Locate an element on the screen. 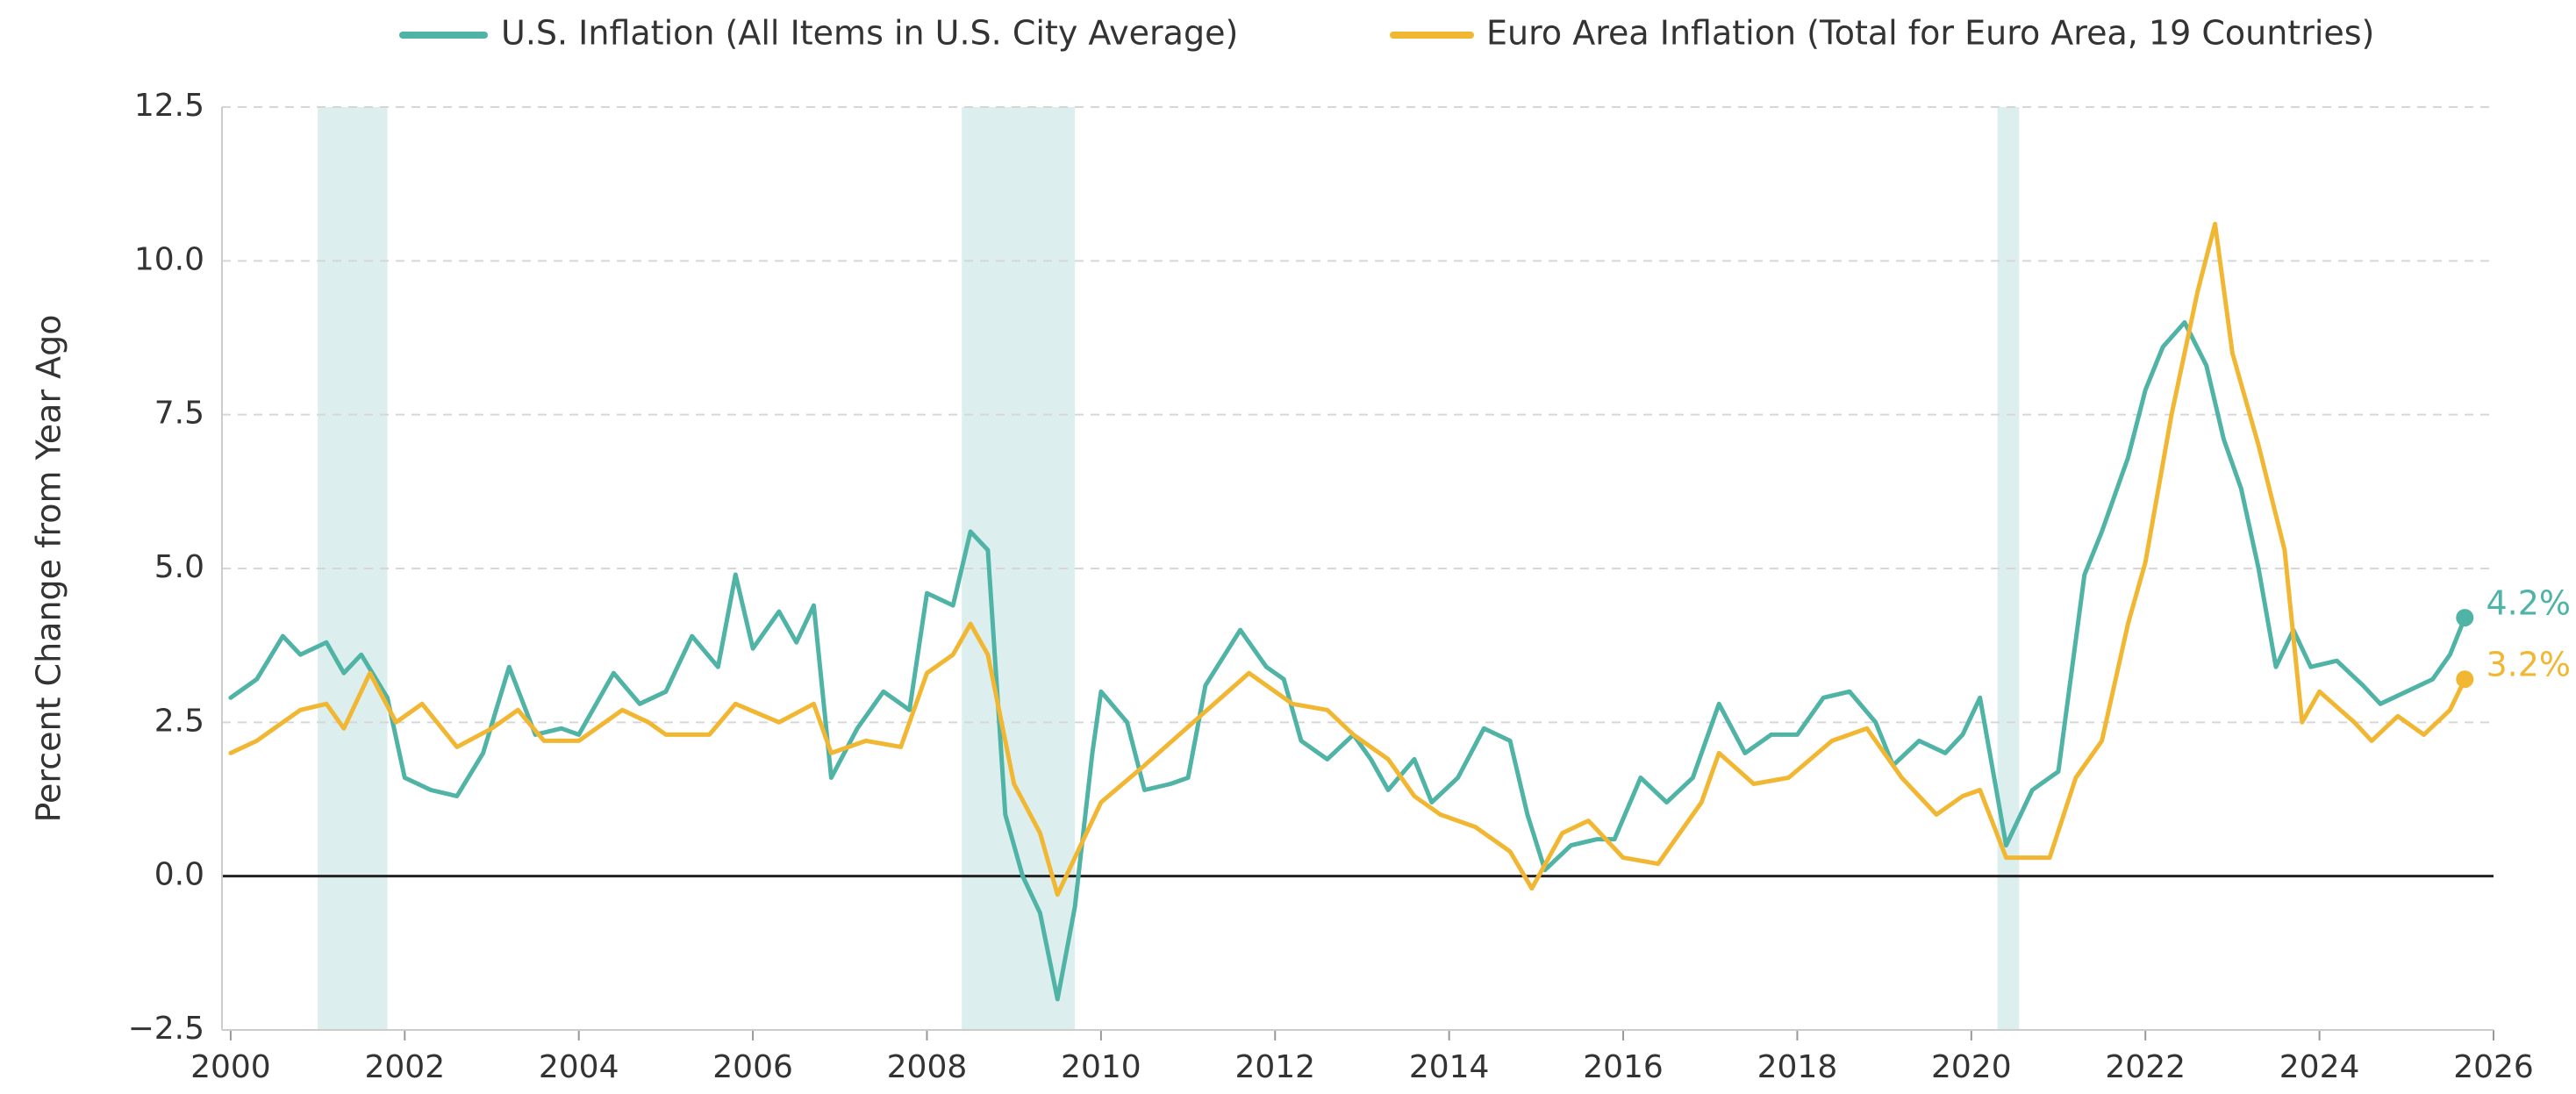 The image size is (2576, 1094). y-tick-label: 12.5 is located at coordinates (169, 106).